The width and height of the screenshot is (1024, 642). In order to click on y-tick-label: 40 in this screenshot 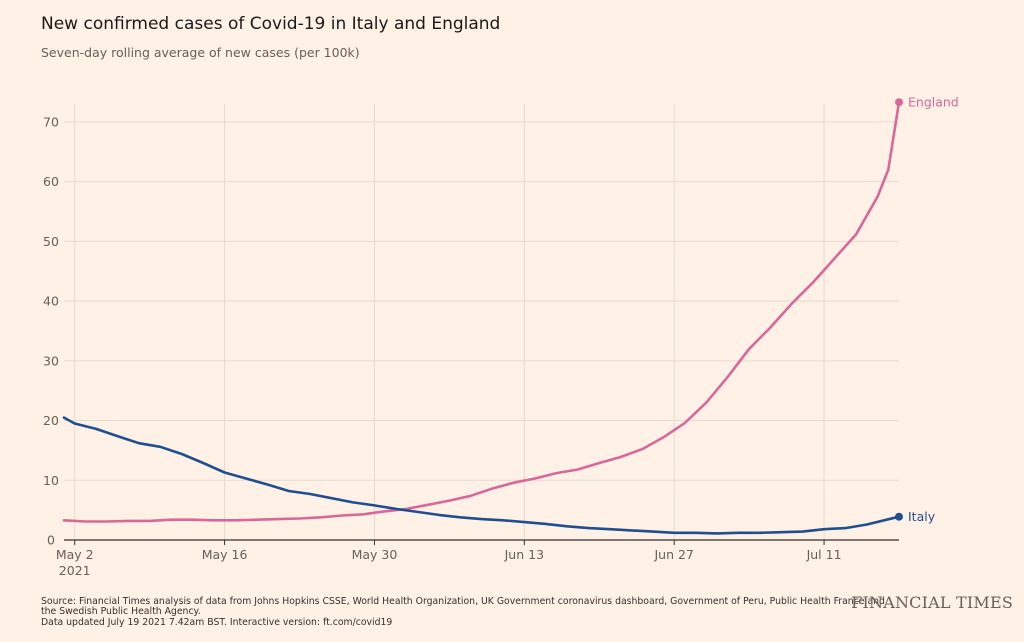, I will do `click(51, 301)`.